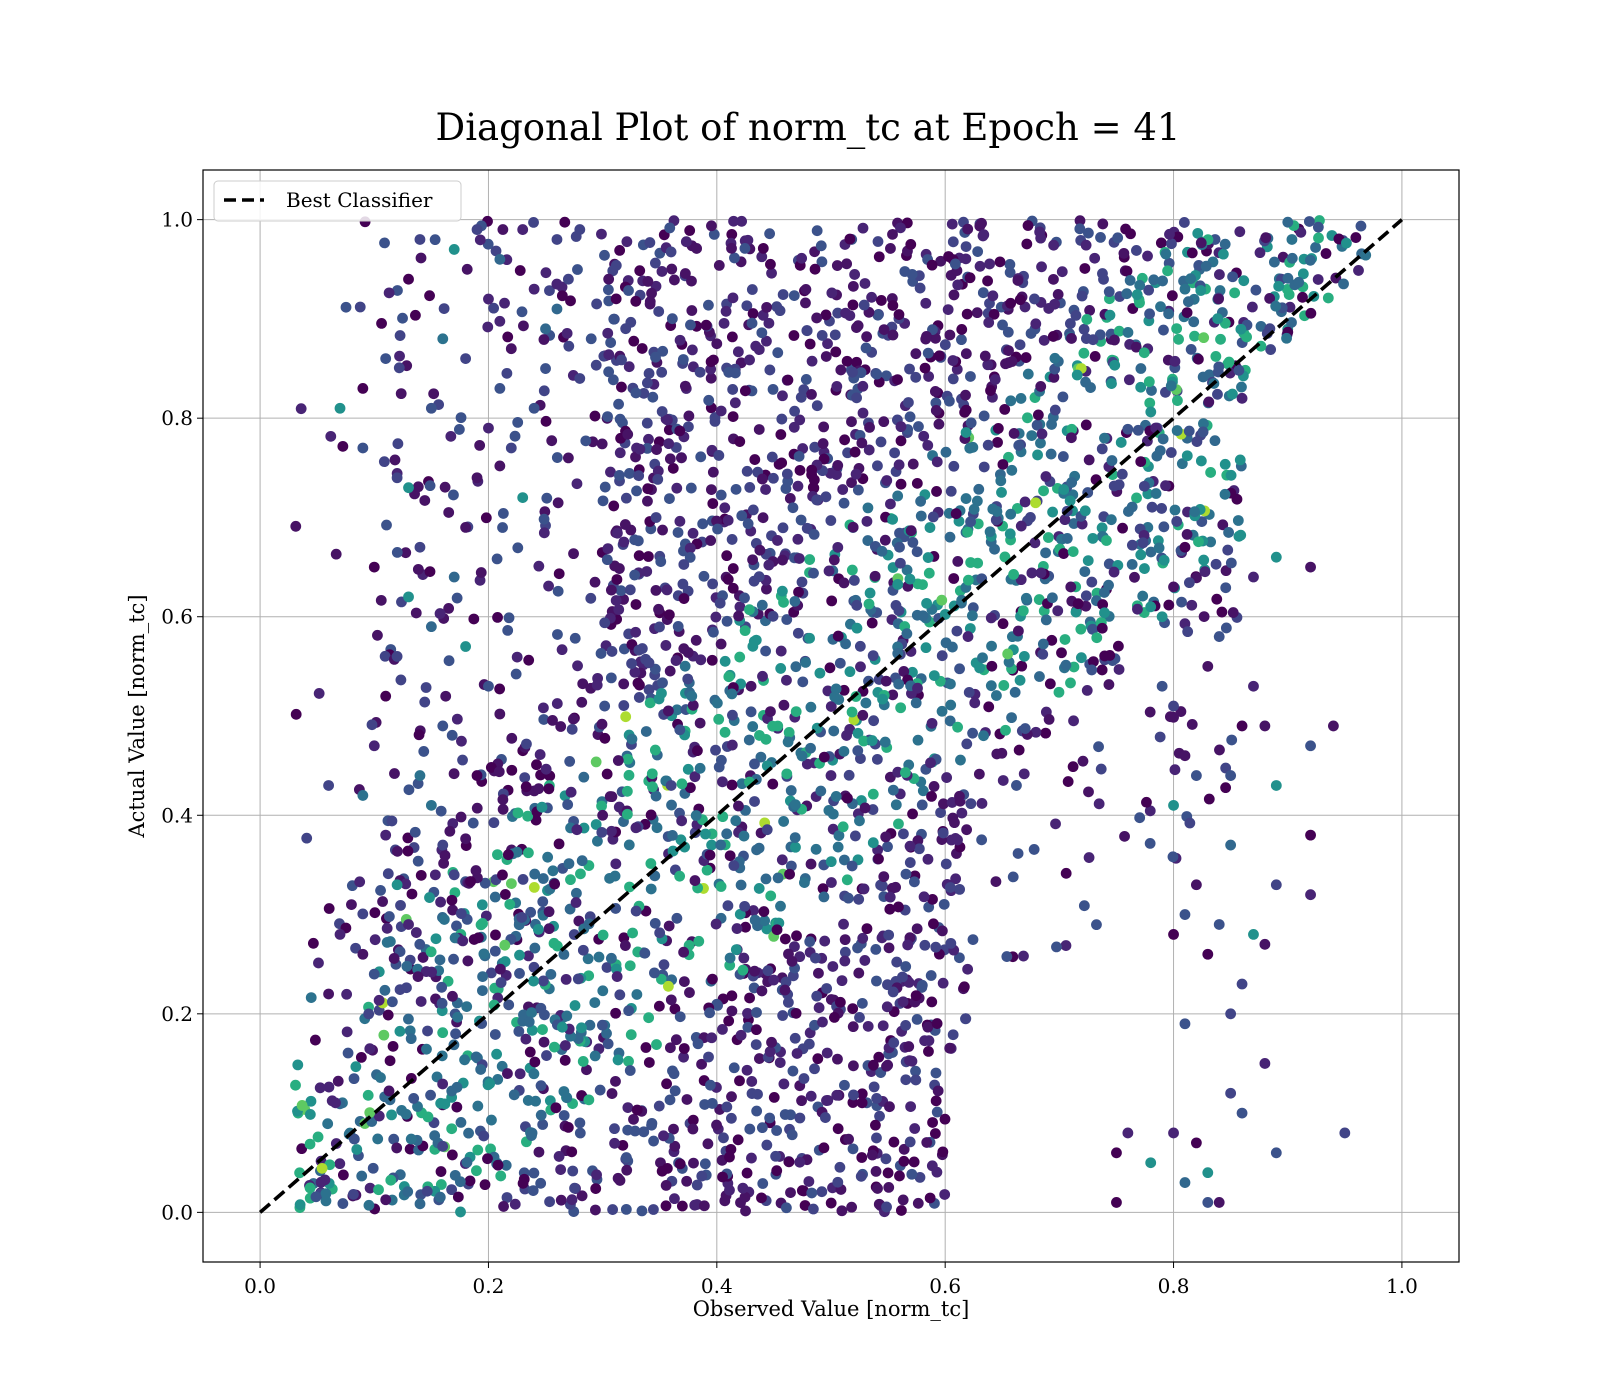 Image resolution: width=1600 pixels, height=1400 pixels. I want to click on y-tick-label: 0.0, so click(177, 1212).